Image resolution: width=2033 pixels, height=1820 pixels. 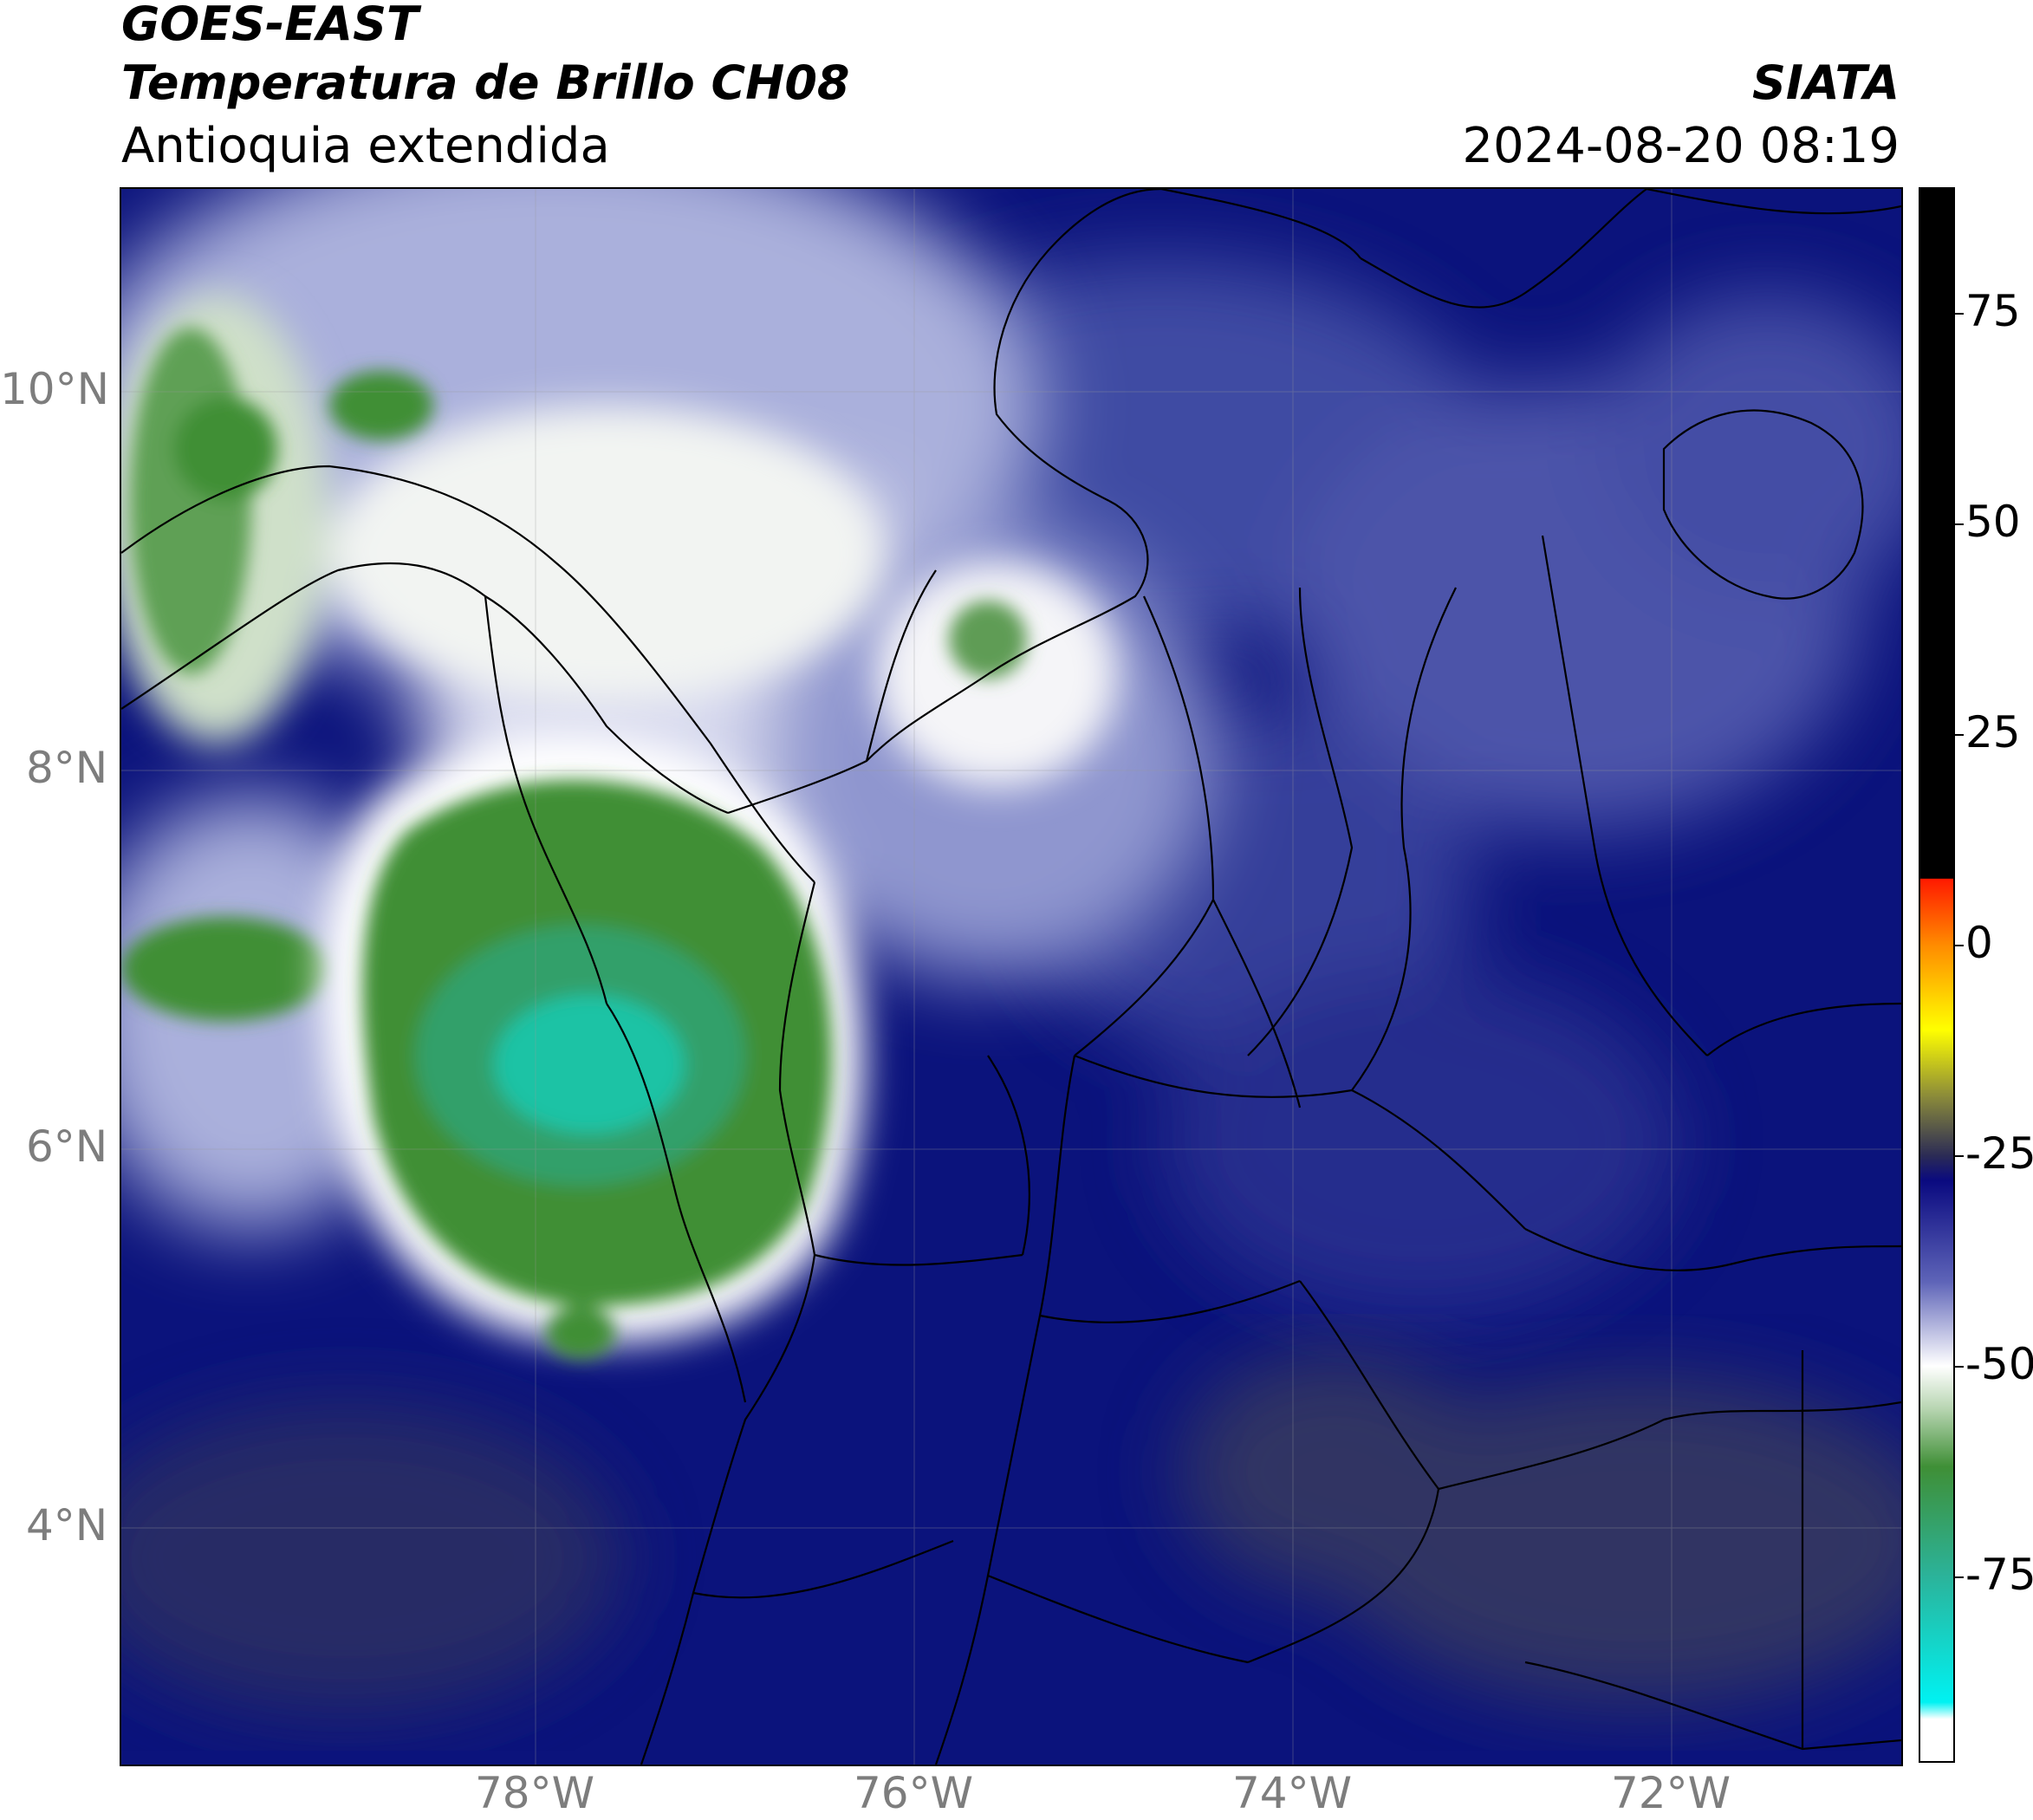 What do you see at coordinates (1937, 975) in the screenshot?
I see `temperature-colorbar` at bounding box center [1937, 975].